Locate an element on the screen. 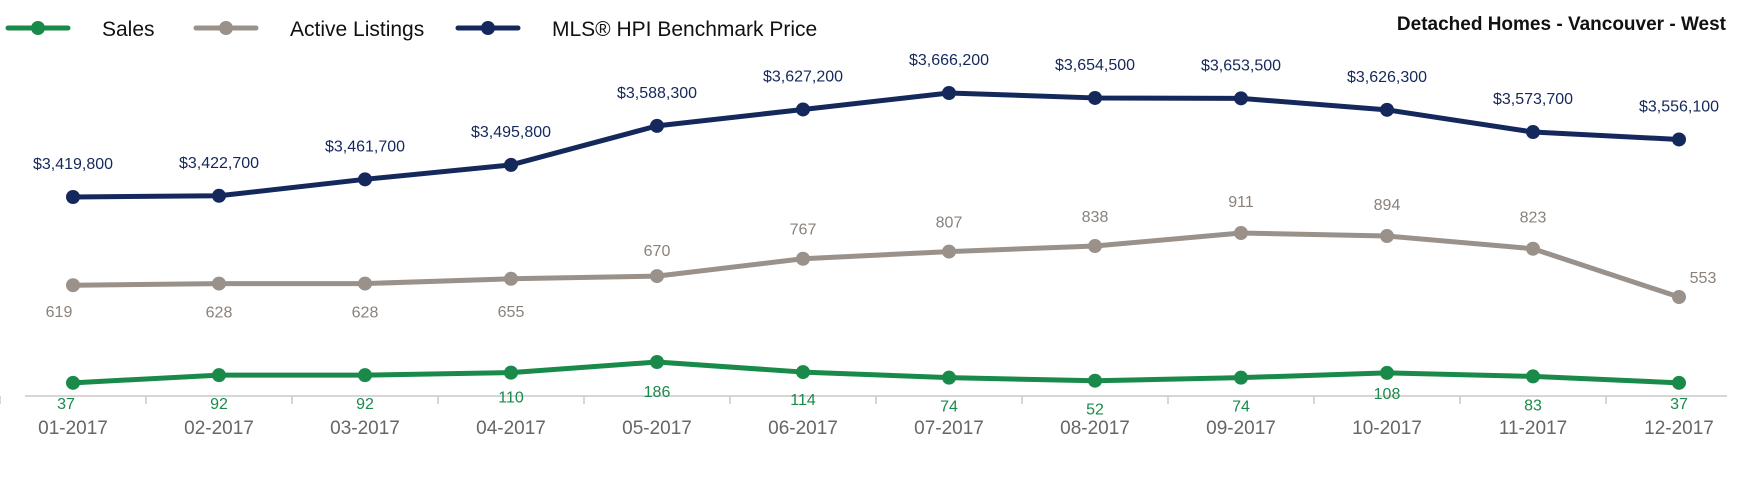 Image resolution: width=1749 pixels, height=485 pixels. x-tick-label: 05-2017 is located at coordinates (657, 428).